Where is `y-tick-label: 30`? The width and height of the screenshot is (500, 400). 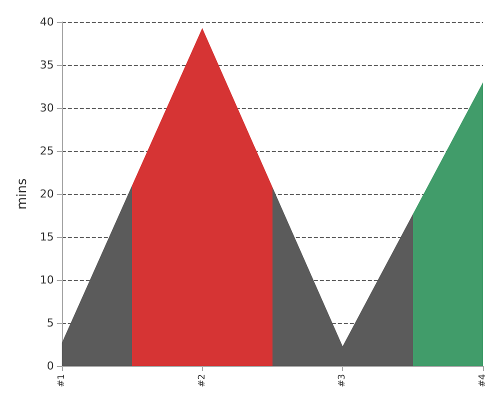
y-tick-label: 30 is located at coordinates (47, 108).